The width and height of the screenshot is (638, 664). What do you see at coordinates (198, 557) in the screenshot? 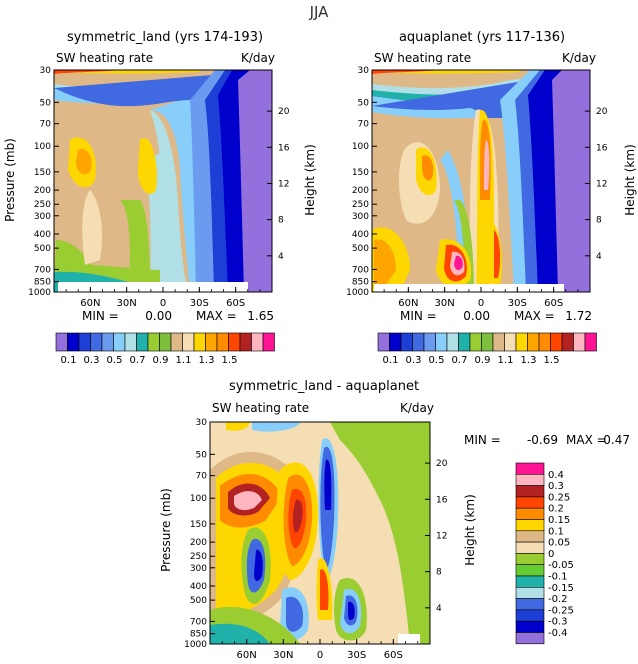
I see `y-tick-label: 250` at bounding box center [198, 557].